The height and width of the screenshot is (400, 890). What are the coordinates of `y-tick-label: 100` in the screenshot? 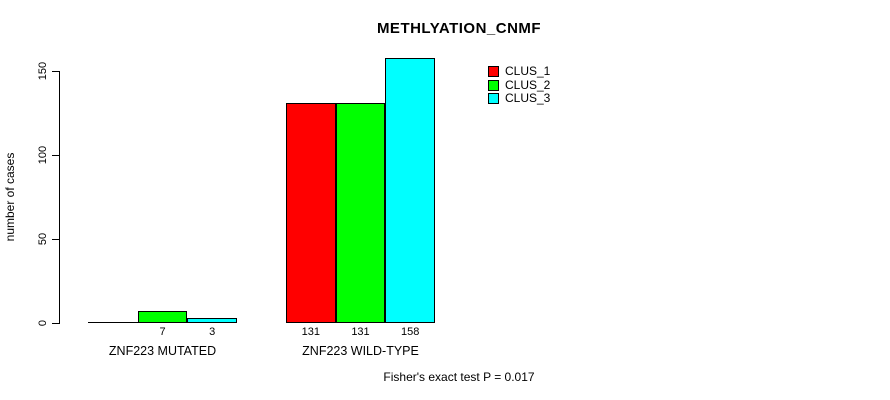 It's located at (43, 155).